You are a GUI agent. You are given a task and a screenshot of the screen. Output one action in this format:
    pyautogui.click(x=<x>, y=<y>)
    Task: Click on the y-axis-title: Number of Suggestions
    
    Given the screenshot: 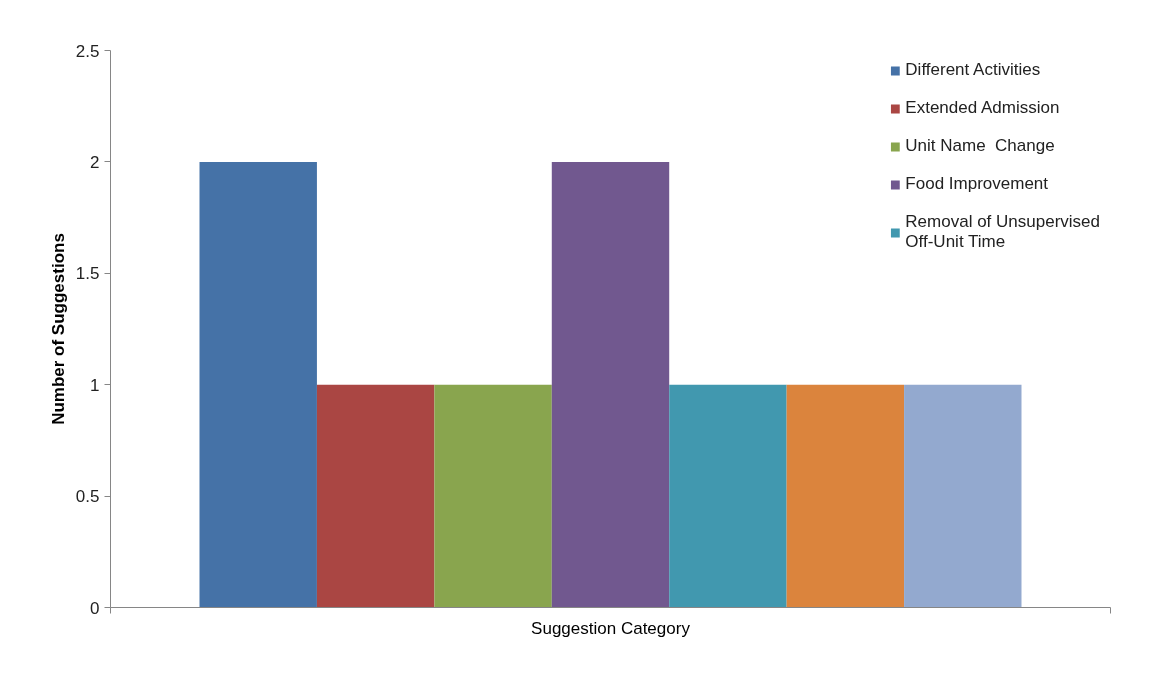 What is the action you would take?
    pyautogui.click(x=58, y=329)
    